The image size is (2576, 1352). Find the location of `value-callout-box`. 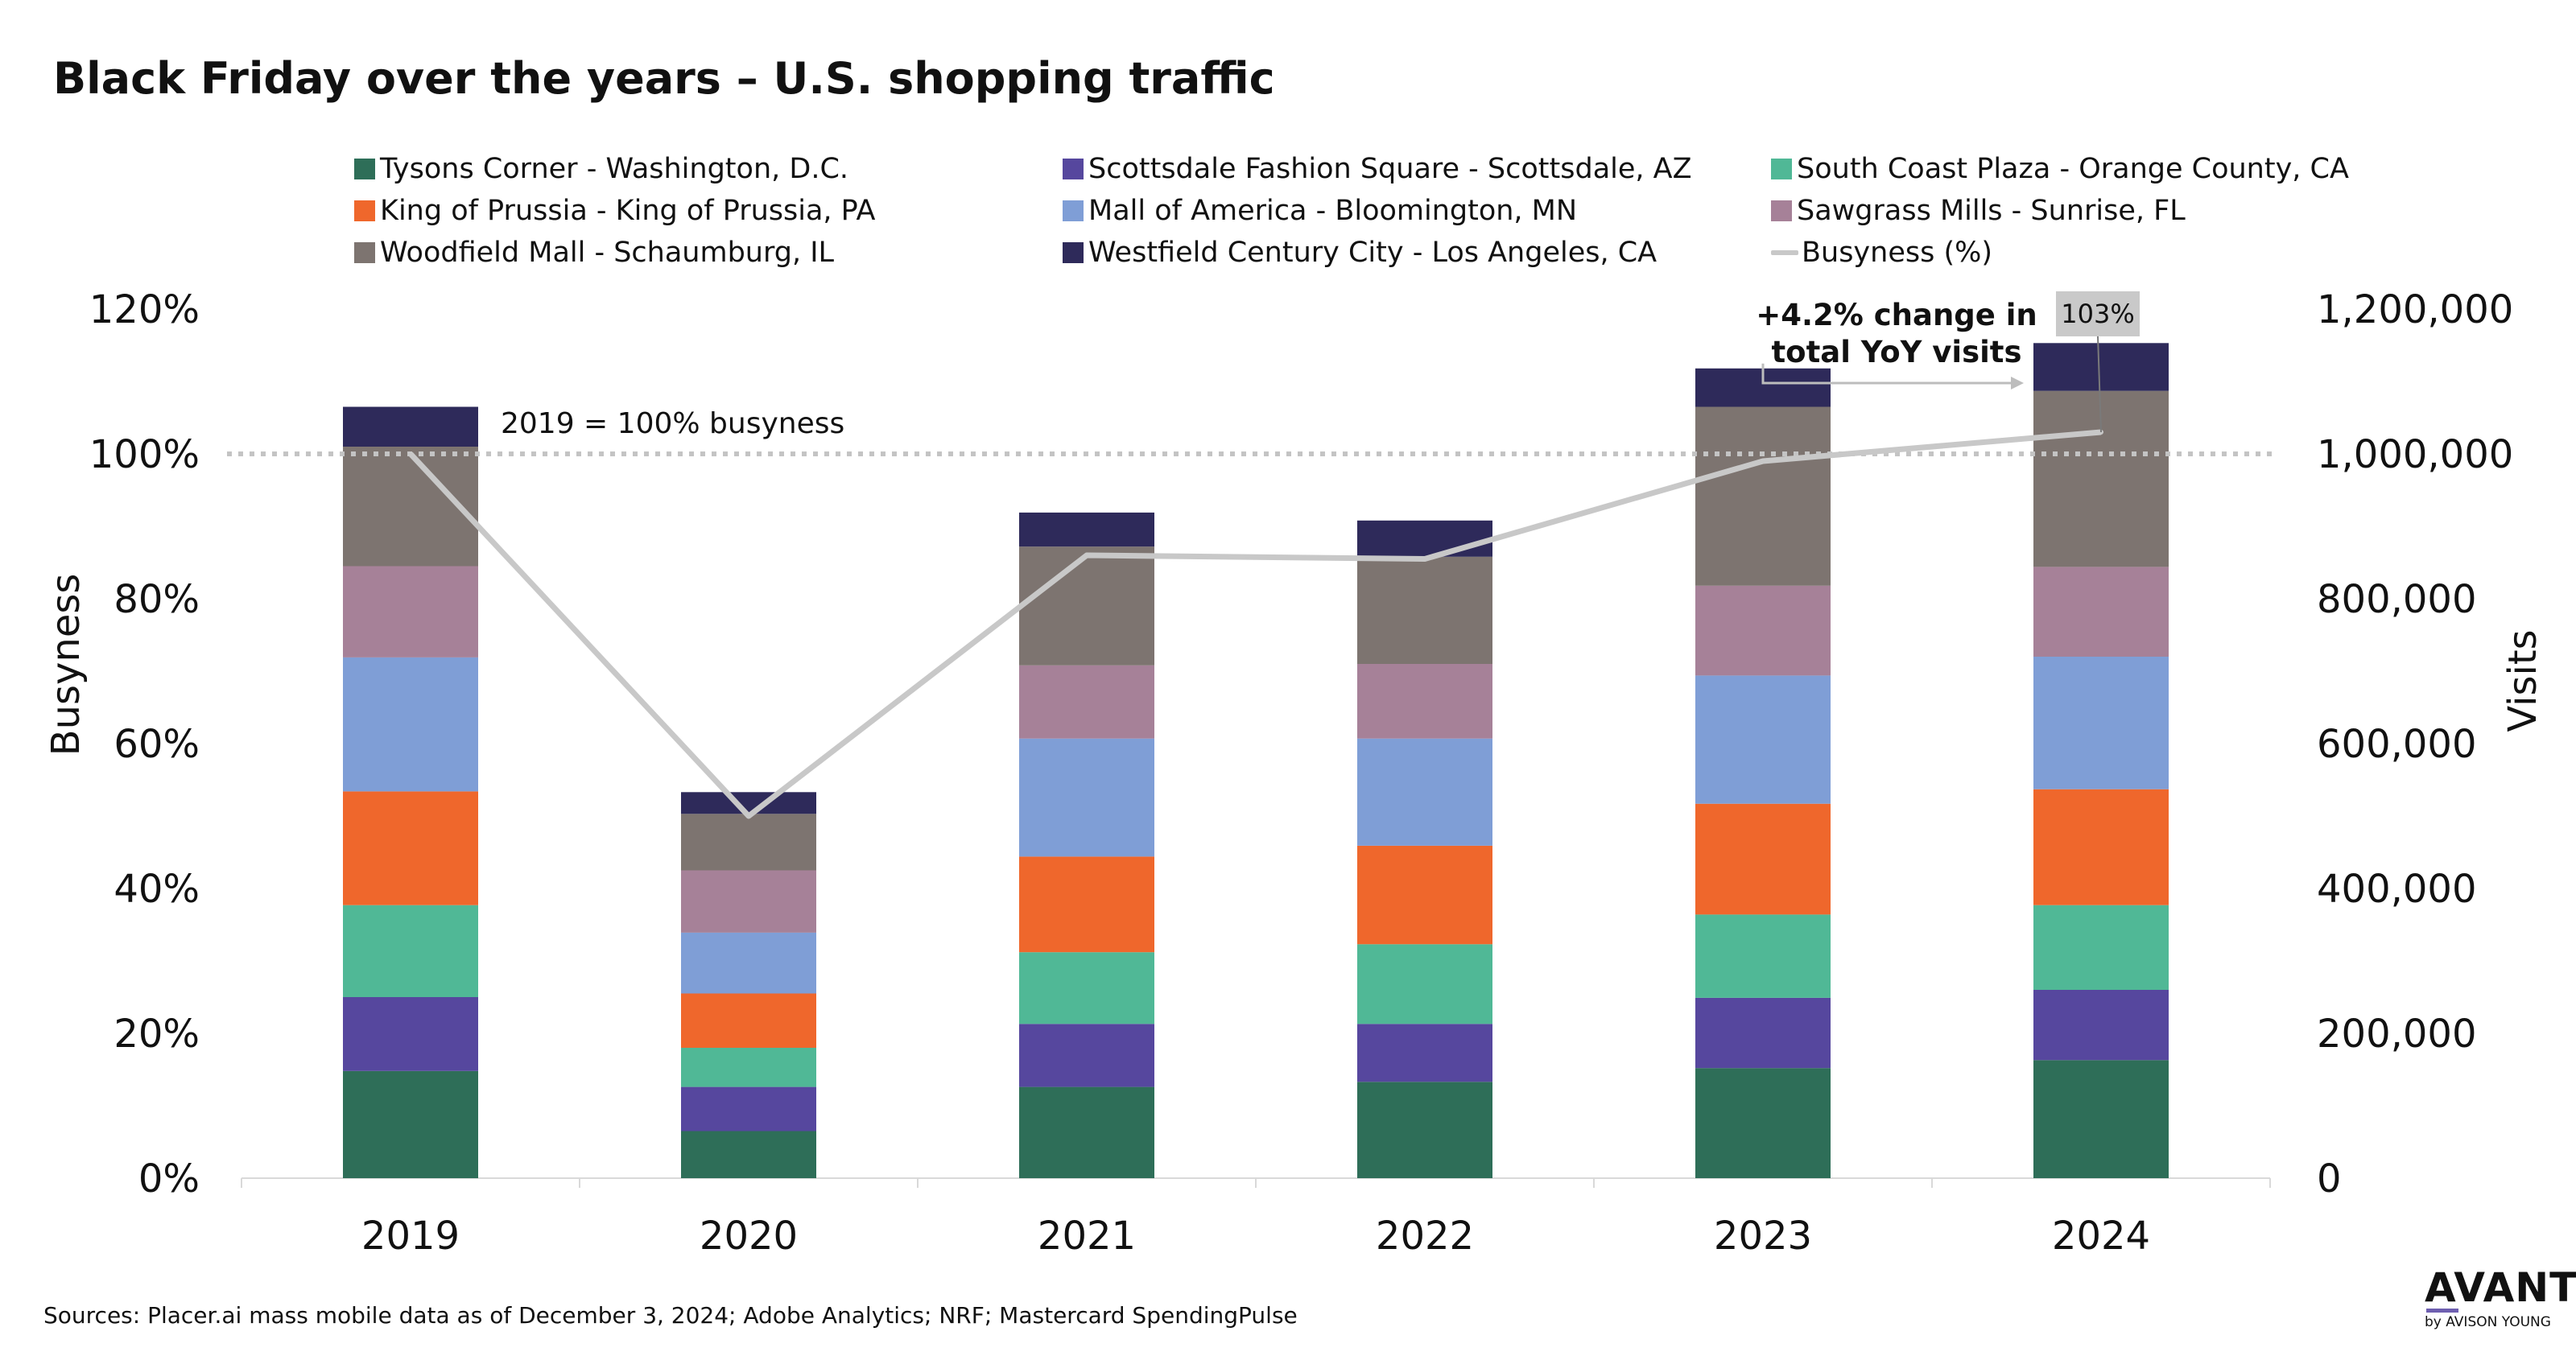

value-callout-box is located at coordinates (2098, 313).